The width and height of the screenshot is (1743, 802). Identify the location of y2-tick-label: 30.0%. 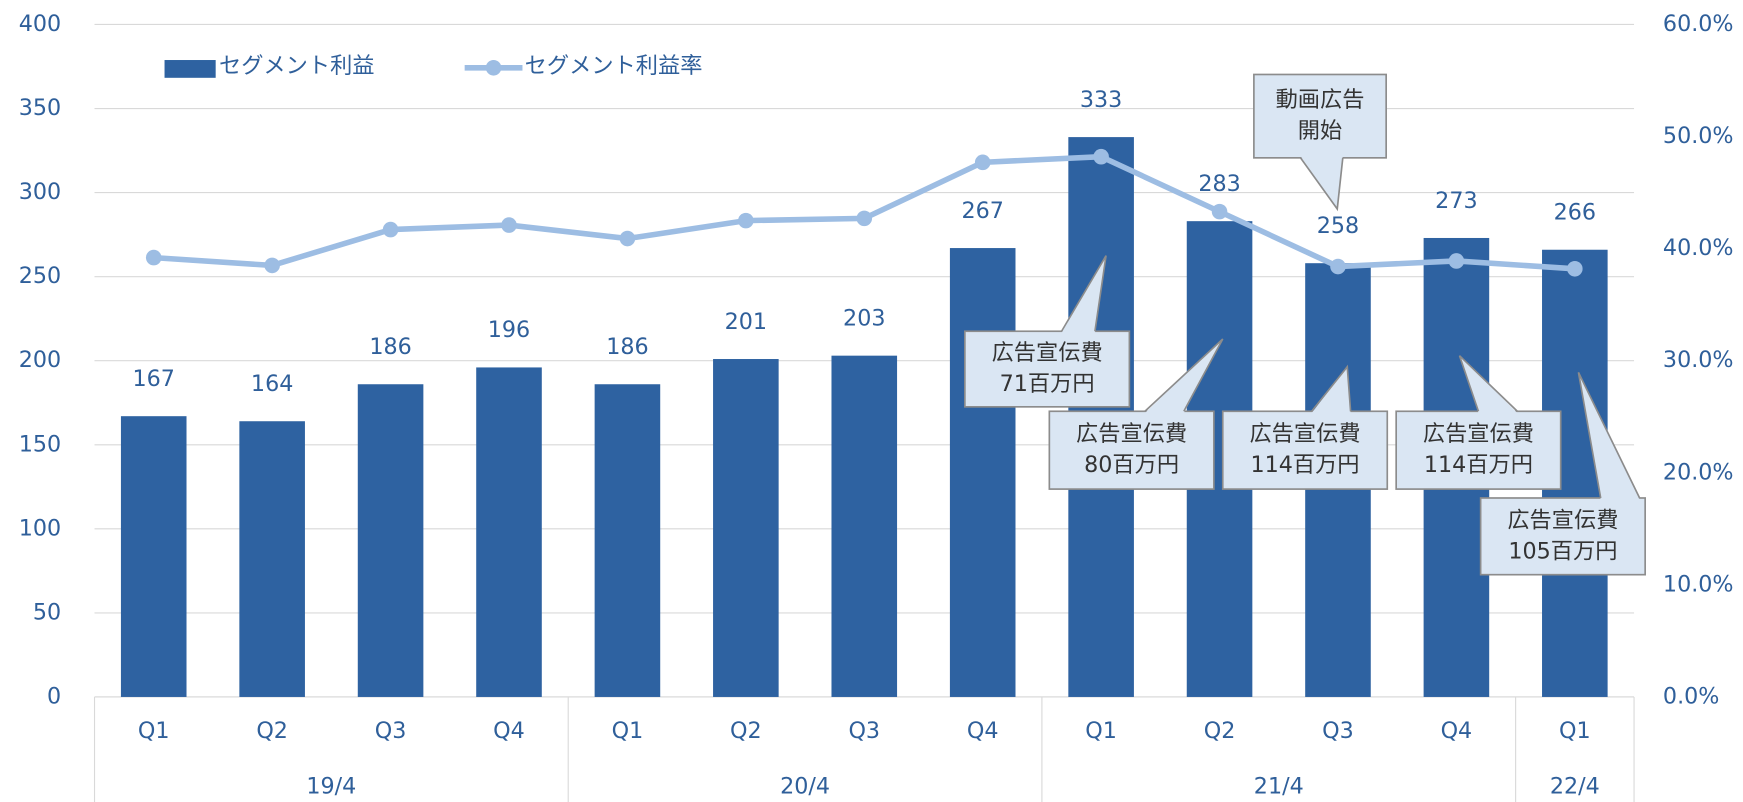
(1698, 360).